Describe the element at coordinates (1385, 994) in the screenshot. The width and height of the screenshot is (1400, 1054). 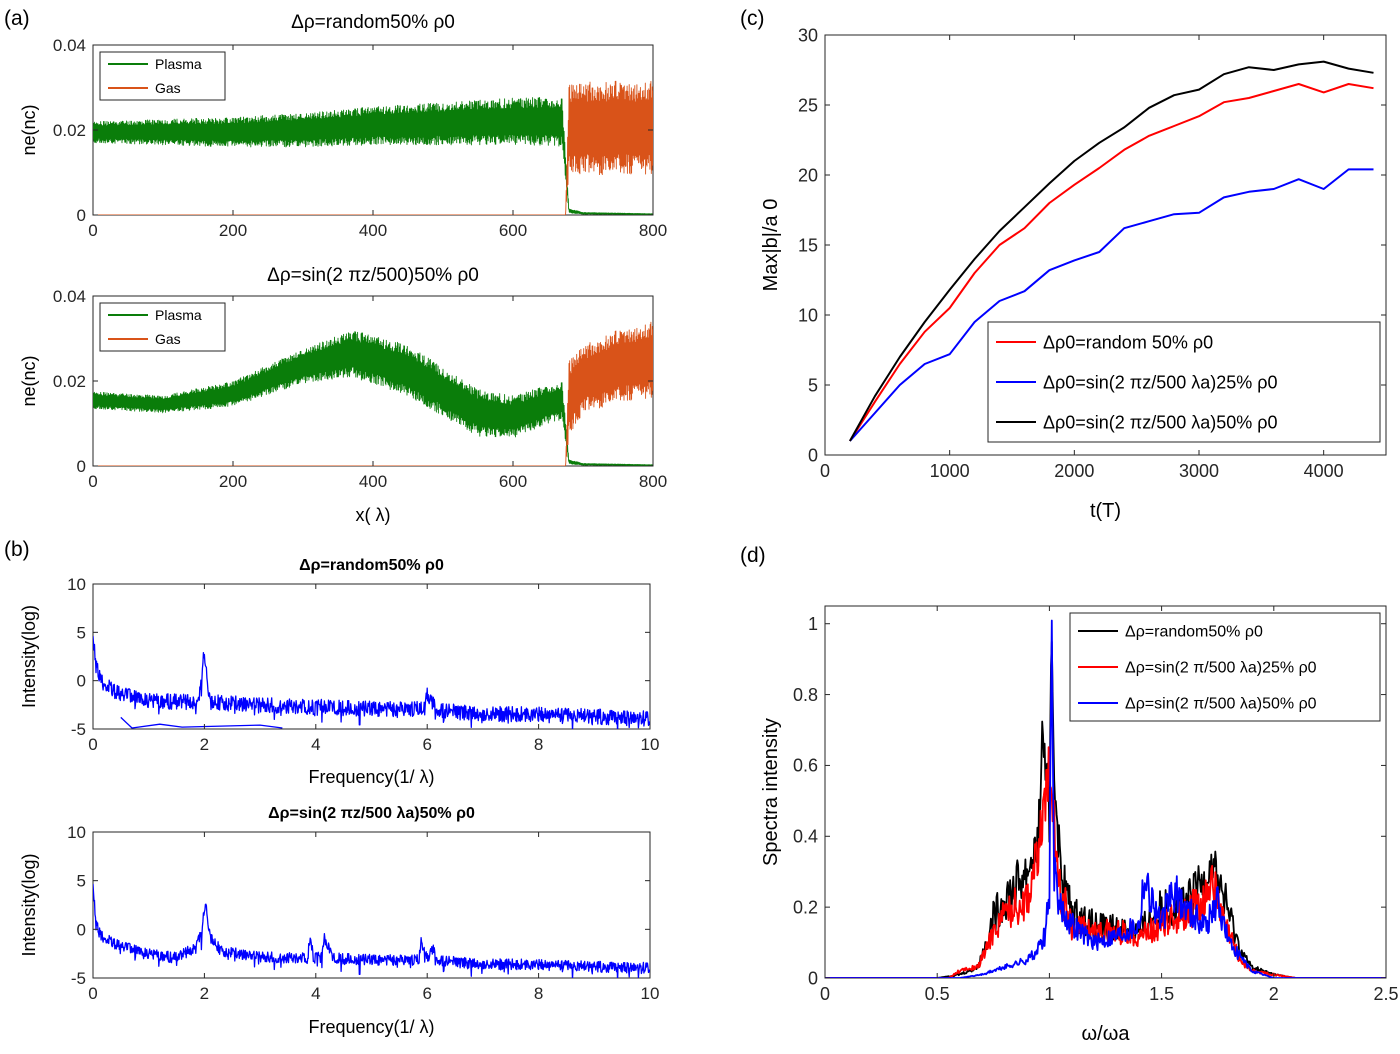
I see `x-tick-label: 2.5` at that location.